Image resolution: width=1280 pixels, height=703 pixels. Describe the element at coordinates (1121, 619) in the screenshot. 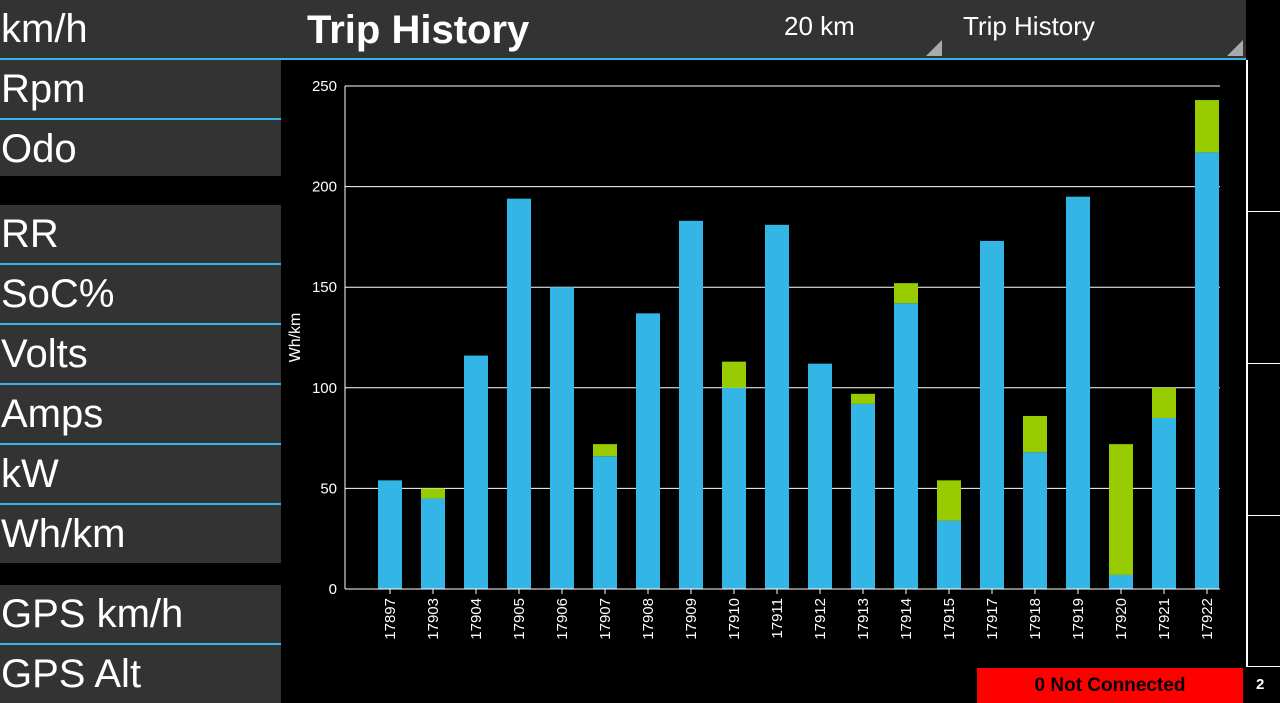

I see `x-tick-label: 17920` at that location.